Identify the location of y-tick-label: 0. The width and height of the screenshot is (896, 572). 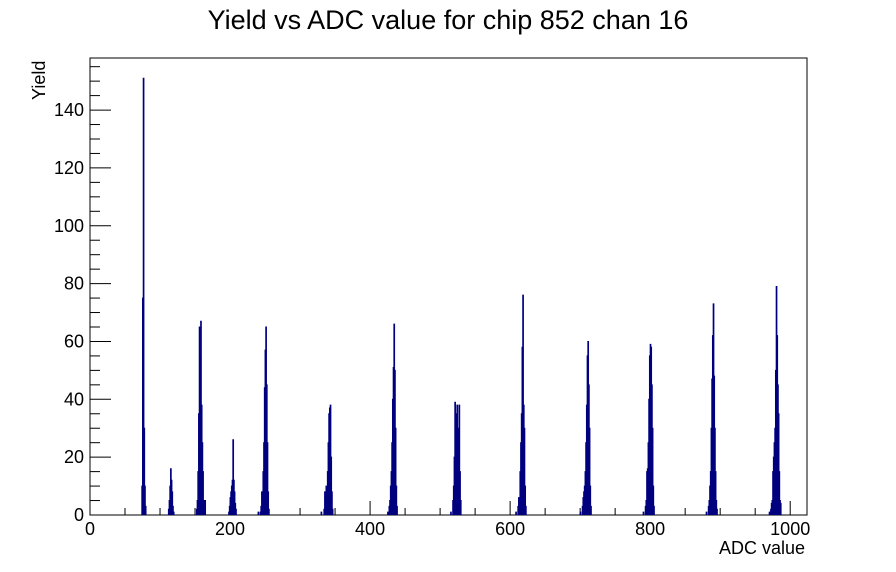
(79, 515).